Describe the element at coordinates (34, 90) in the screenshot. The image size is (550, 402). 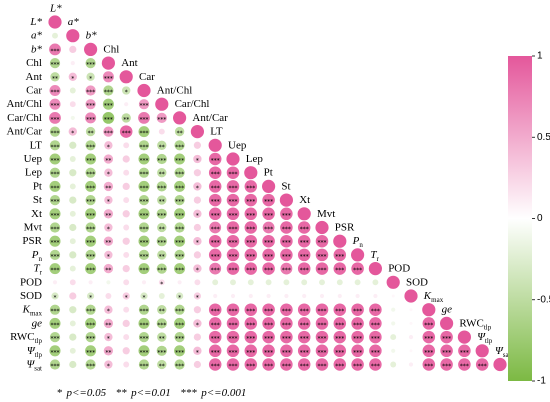
I see `variable-label-main: Car` at that location.